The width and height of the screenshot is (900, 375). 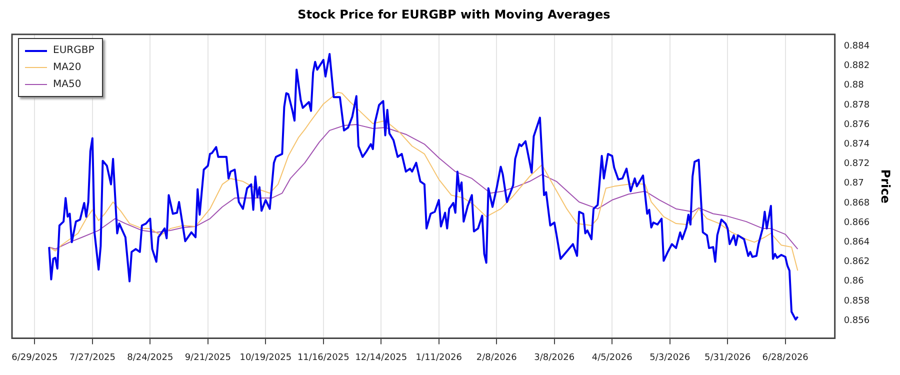 What do you see at coordinates (857, 125) in the screenshot?
I see `y-tick-label: 0.876` at bounding box center [857, 125].